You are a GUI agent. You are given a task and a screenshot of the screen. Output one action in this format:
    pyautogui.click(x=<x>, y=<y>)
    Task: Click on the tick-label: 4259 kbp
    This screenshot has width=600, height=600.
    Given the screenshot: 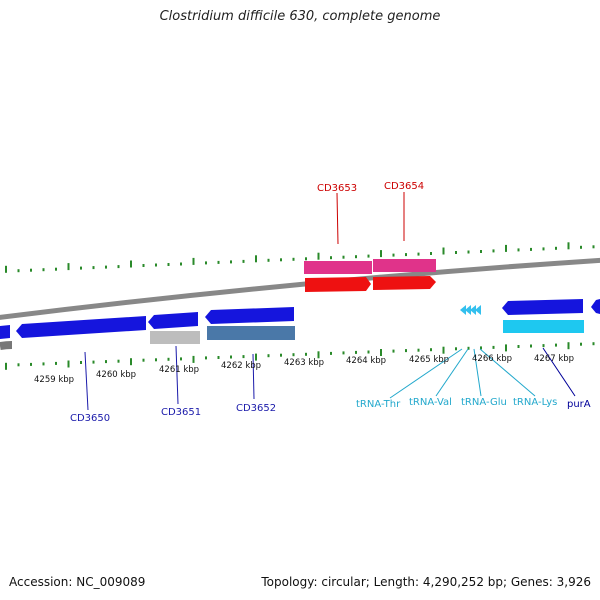 What is the action you would take?
    pyautogui.click(x=54, y=380)
    